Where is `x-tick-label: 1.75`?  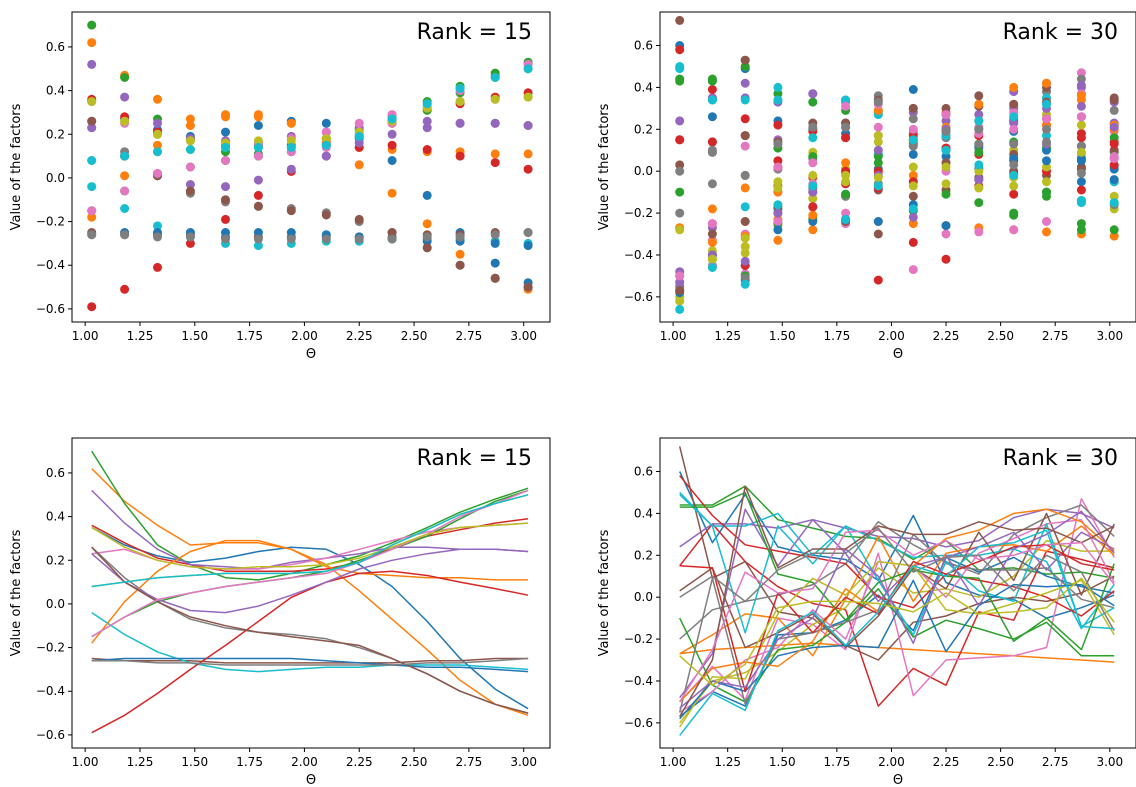
x-tick-label: 1.75 is located at coordinates (837, 762).